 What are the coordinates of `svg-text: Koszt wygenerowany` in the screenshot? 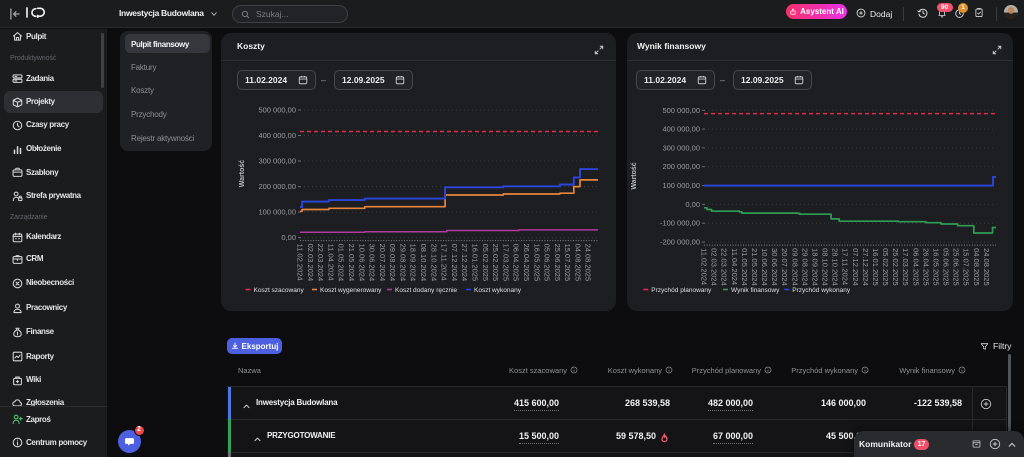 It's located at (351, 290).